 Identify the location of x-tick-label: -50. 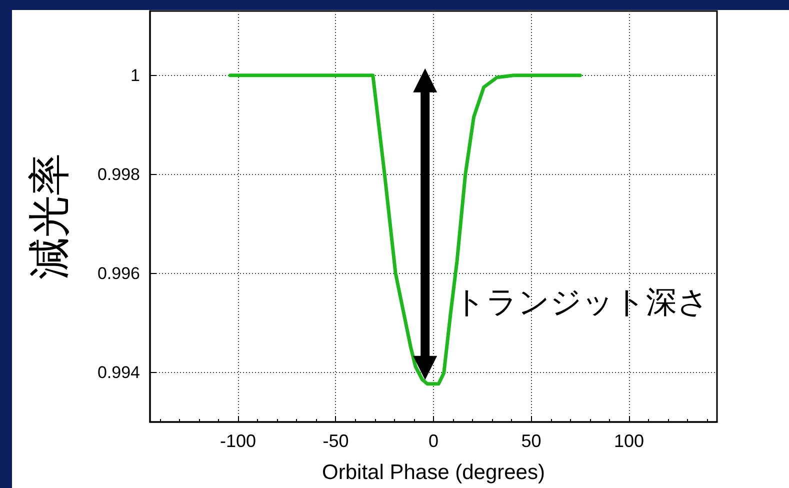
(335, 441).